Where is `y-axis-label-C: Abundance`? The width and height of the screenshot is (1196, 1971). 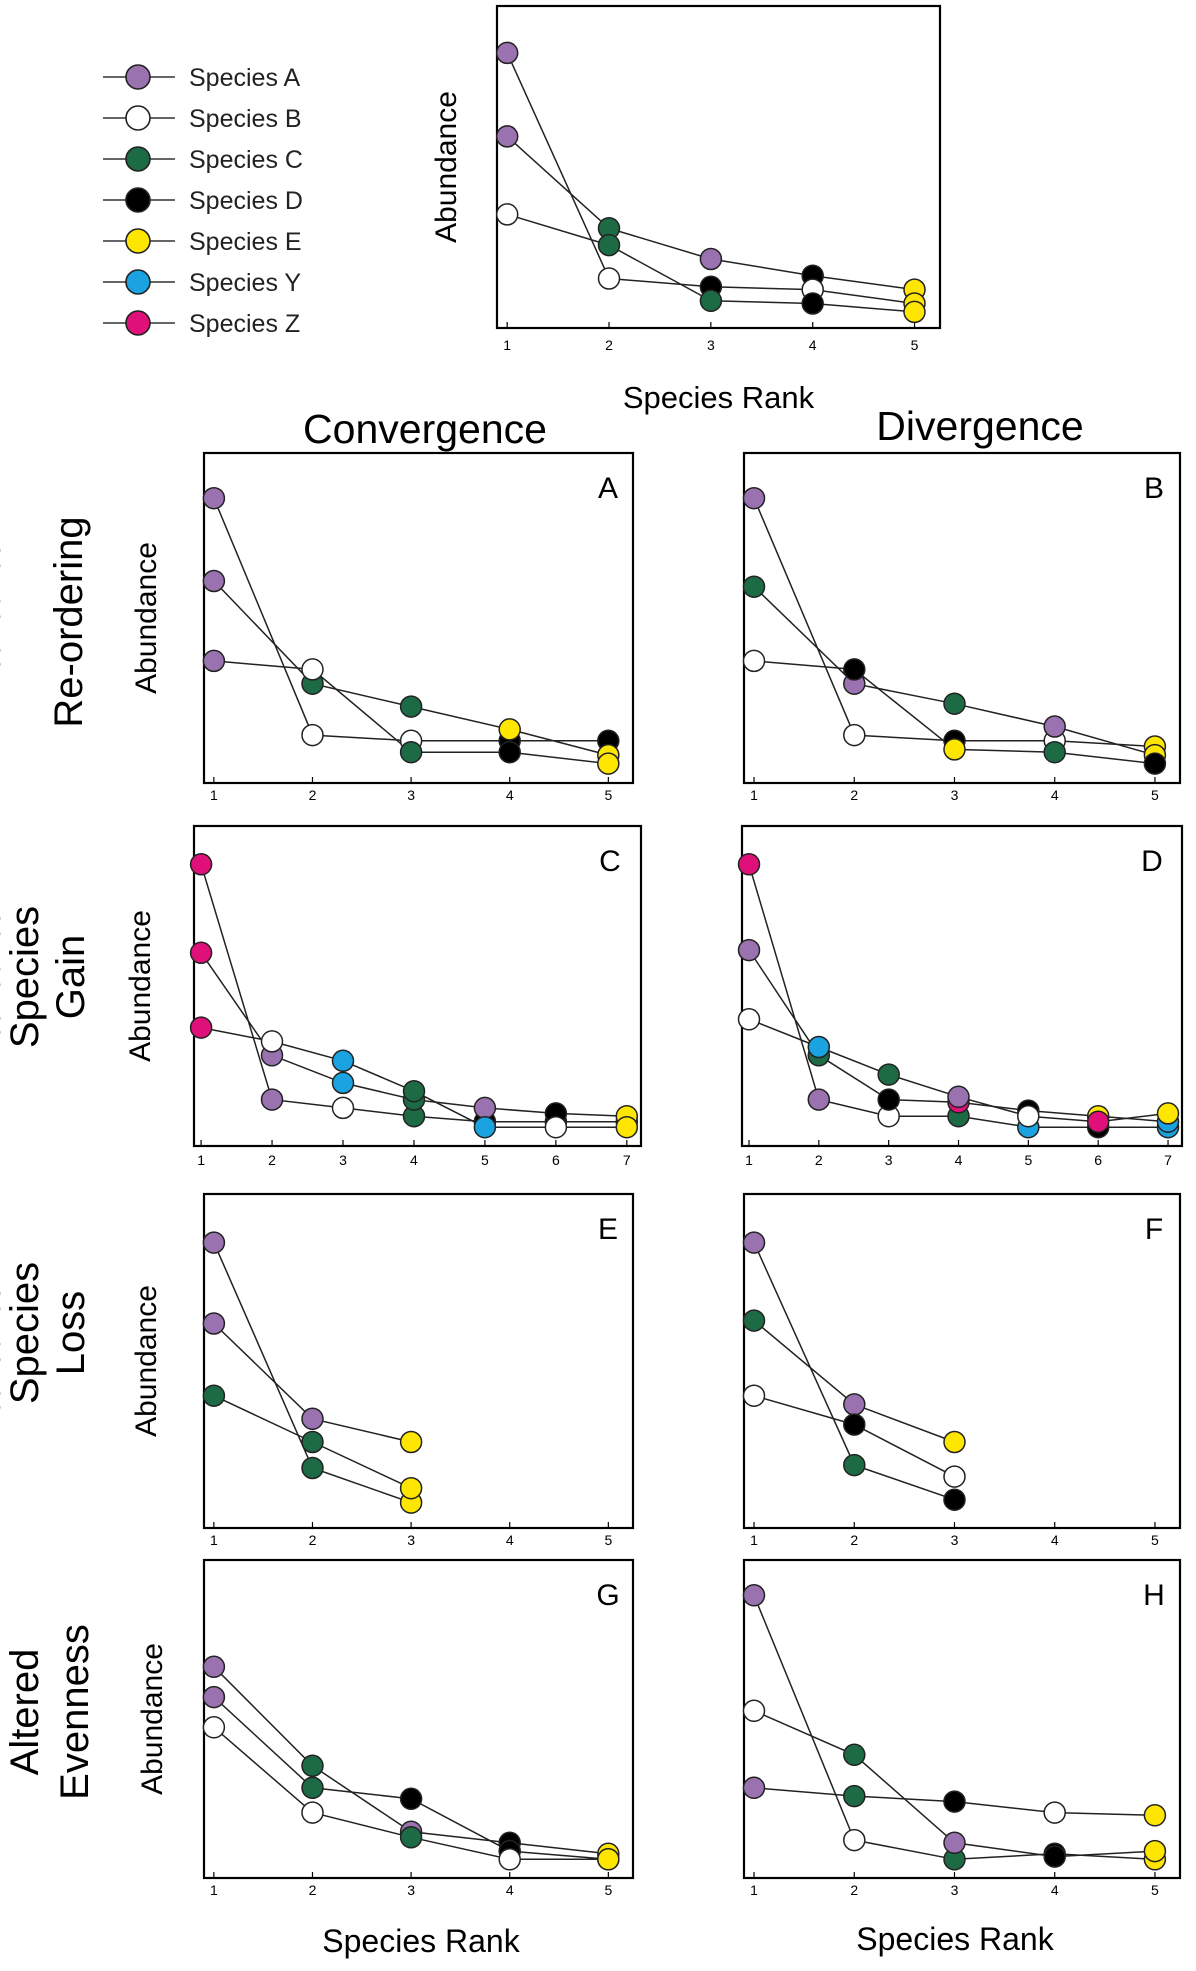 y-axis-label-C: Abundance is located at coordinates (140, 986).